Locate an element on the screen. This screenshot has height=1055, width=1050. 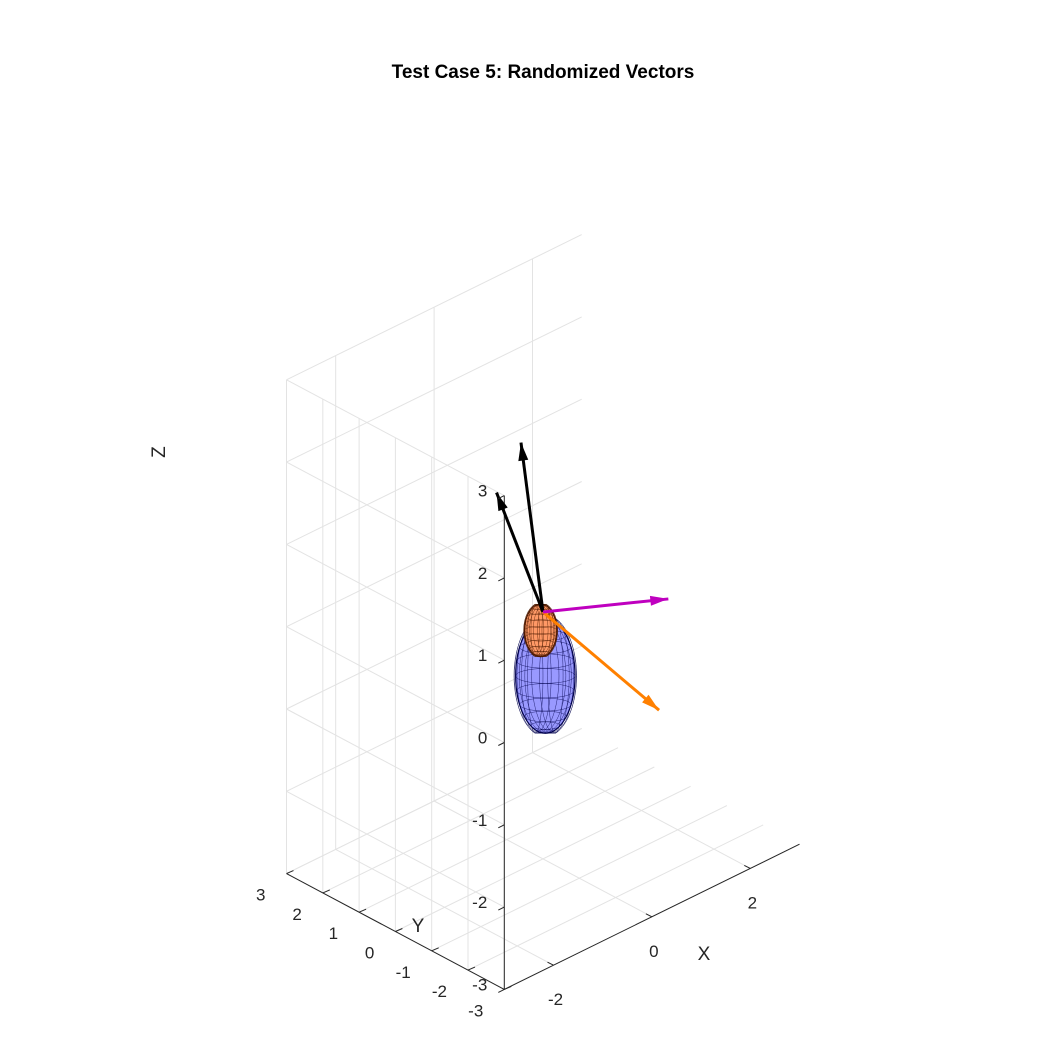
y-tick-label: 0 is located at coordinates (369, 953).